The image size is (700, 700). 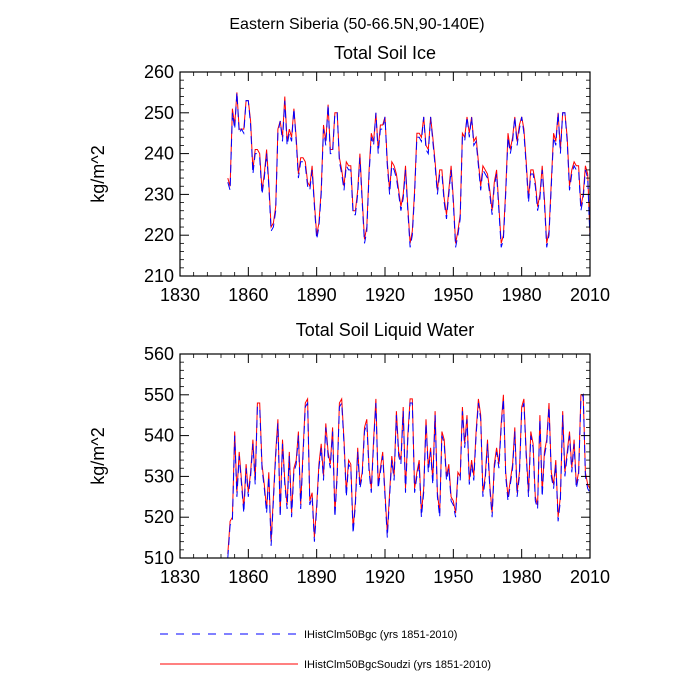 What do you see at coordinates (356, 24) in the screenshot?
I see `figure-title: Eastern Siberia (50-66.5N,90-140E)` at bounding box center [356, 24].